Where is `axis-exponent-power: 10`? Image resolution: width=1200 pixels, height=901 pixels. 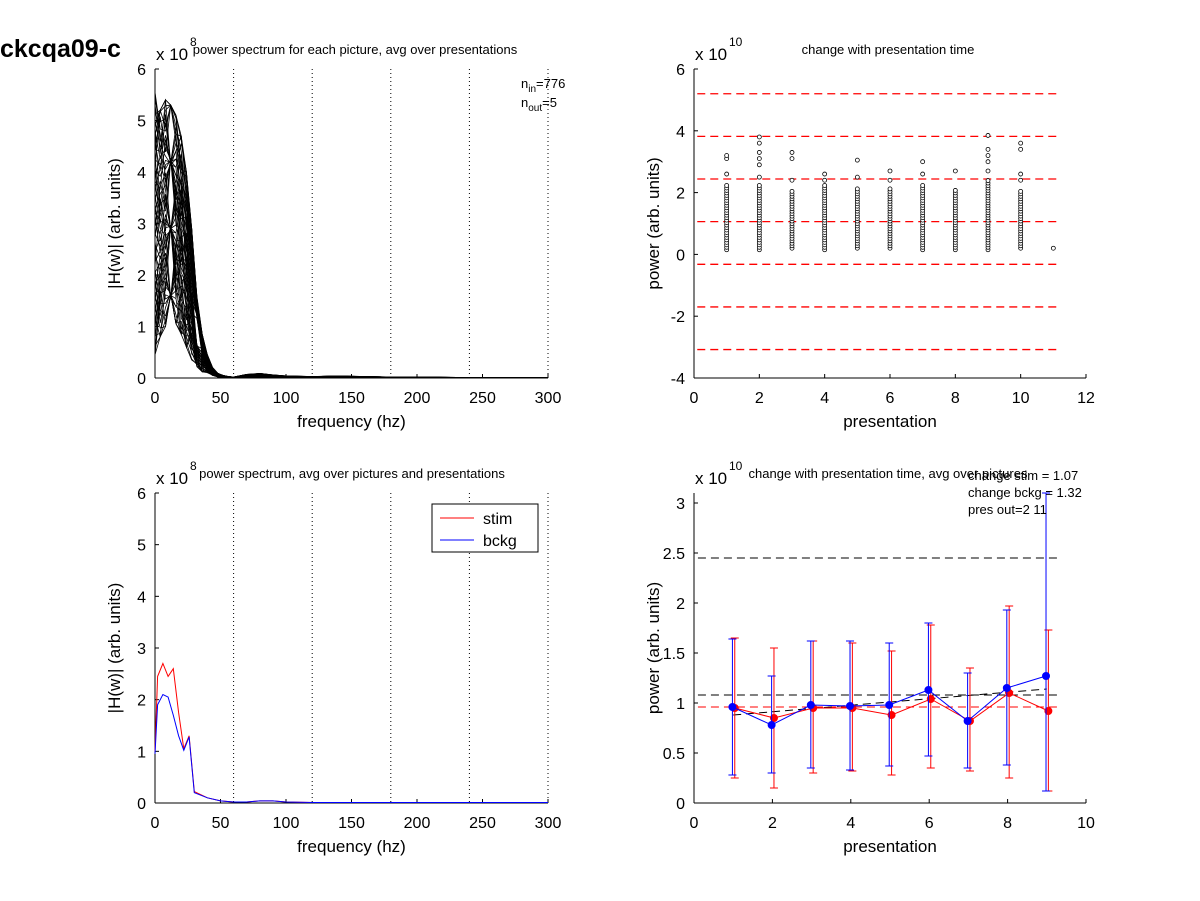
axis-exponent-power: 10 is located at coordinates (736, 42).